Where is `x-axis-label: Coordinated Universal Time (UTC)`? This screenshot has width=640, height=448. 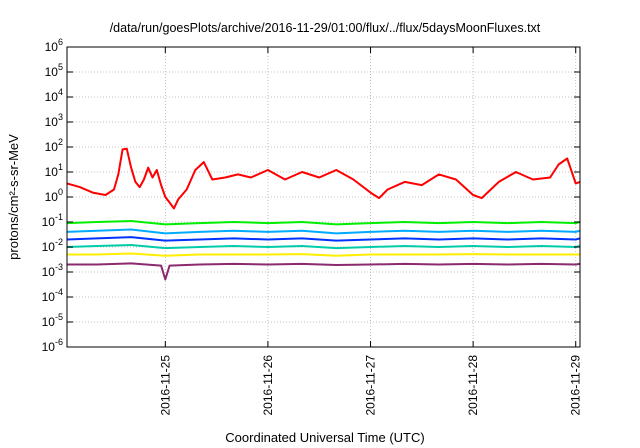
x-axis-label: Coordinated Universal Time (UTC) is located at coordinates (324, 437).